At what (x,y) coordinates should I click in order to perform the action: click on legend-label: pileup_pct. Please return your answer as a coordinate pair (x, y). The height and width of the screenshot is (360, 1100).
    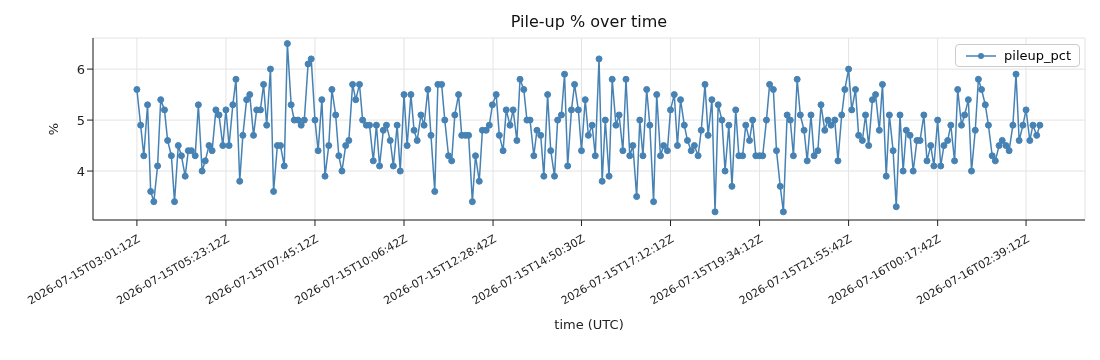
    Looking at the image, I should click on (1037, 55).